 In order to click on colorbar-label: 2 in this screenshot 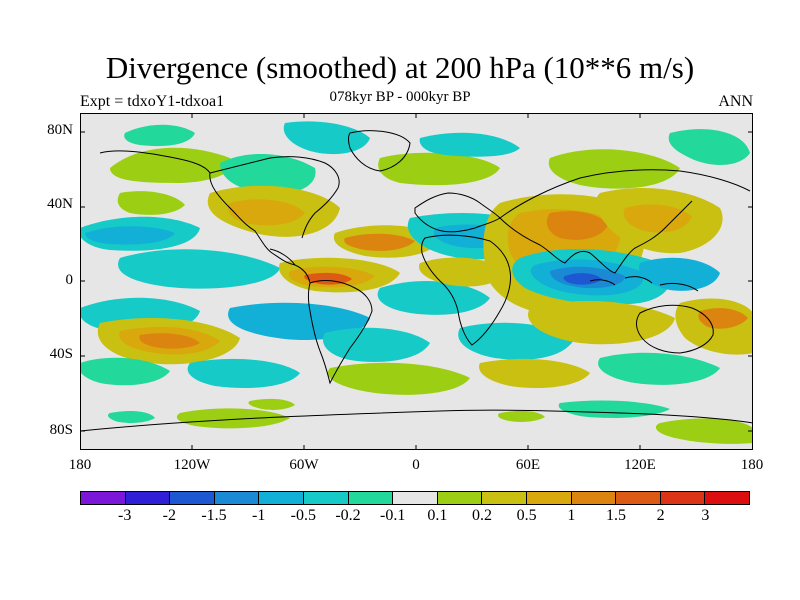, I will do `click(660, 515)`.